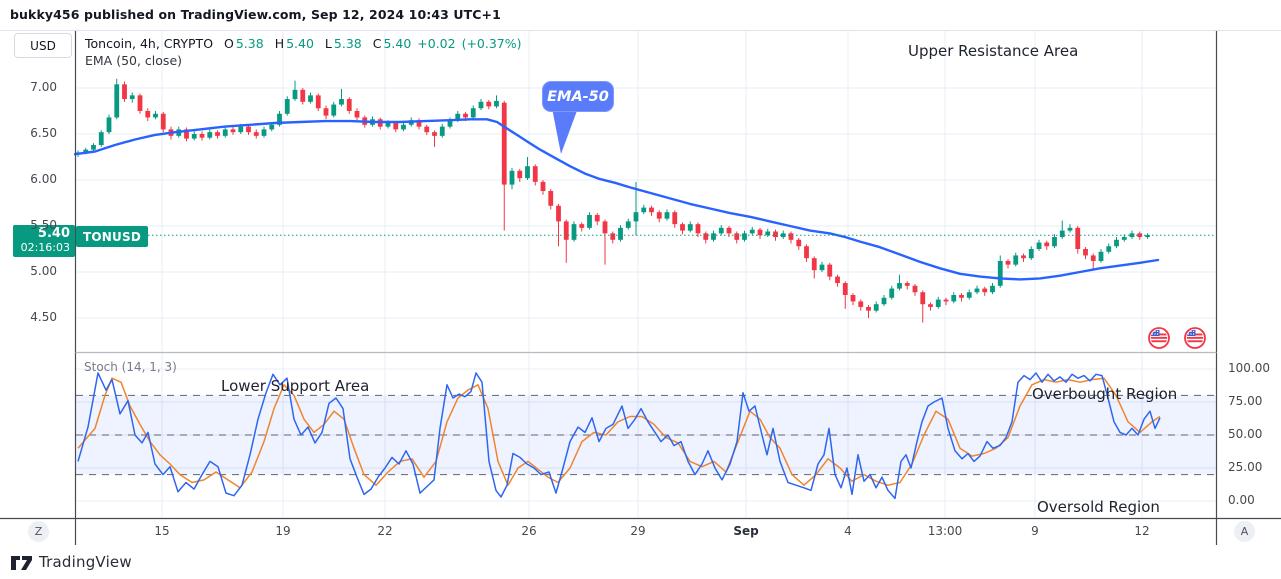 This screenshot has width=1281, height=579. I want to click on low-value: 5.38, so click(347, 43).